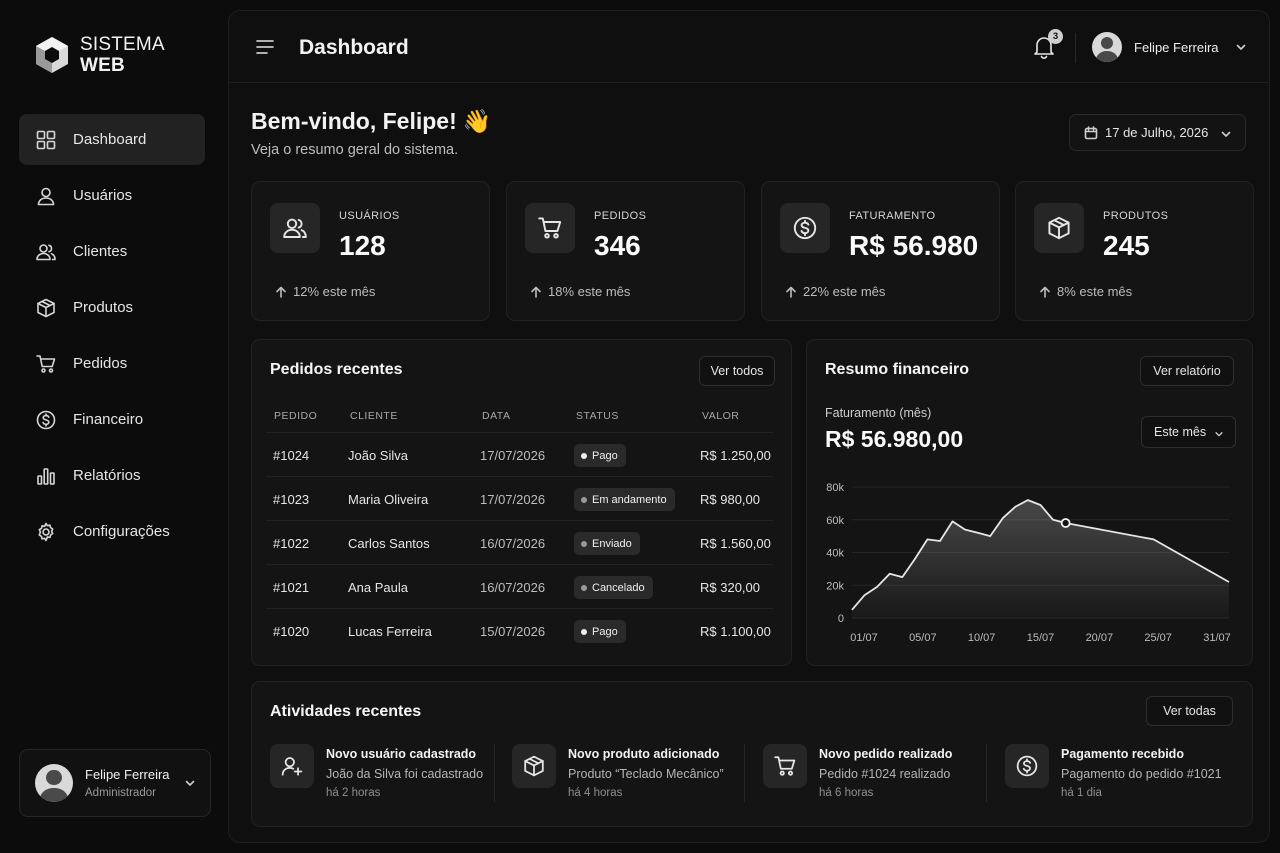 The width and height of the screenshot is (1280, 853). What do you see at coordinates (100, 363) in the screenshot?
I see `sidebar-item-label: Pedidos` at bounding box center [100, 363].